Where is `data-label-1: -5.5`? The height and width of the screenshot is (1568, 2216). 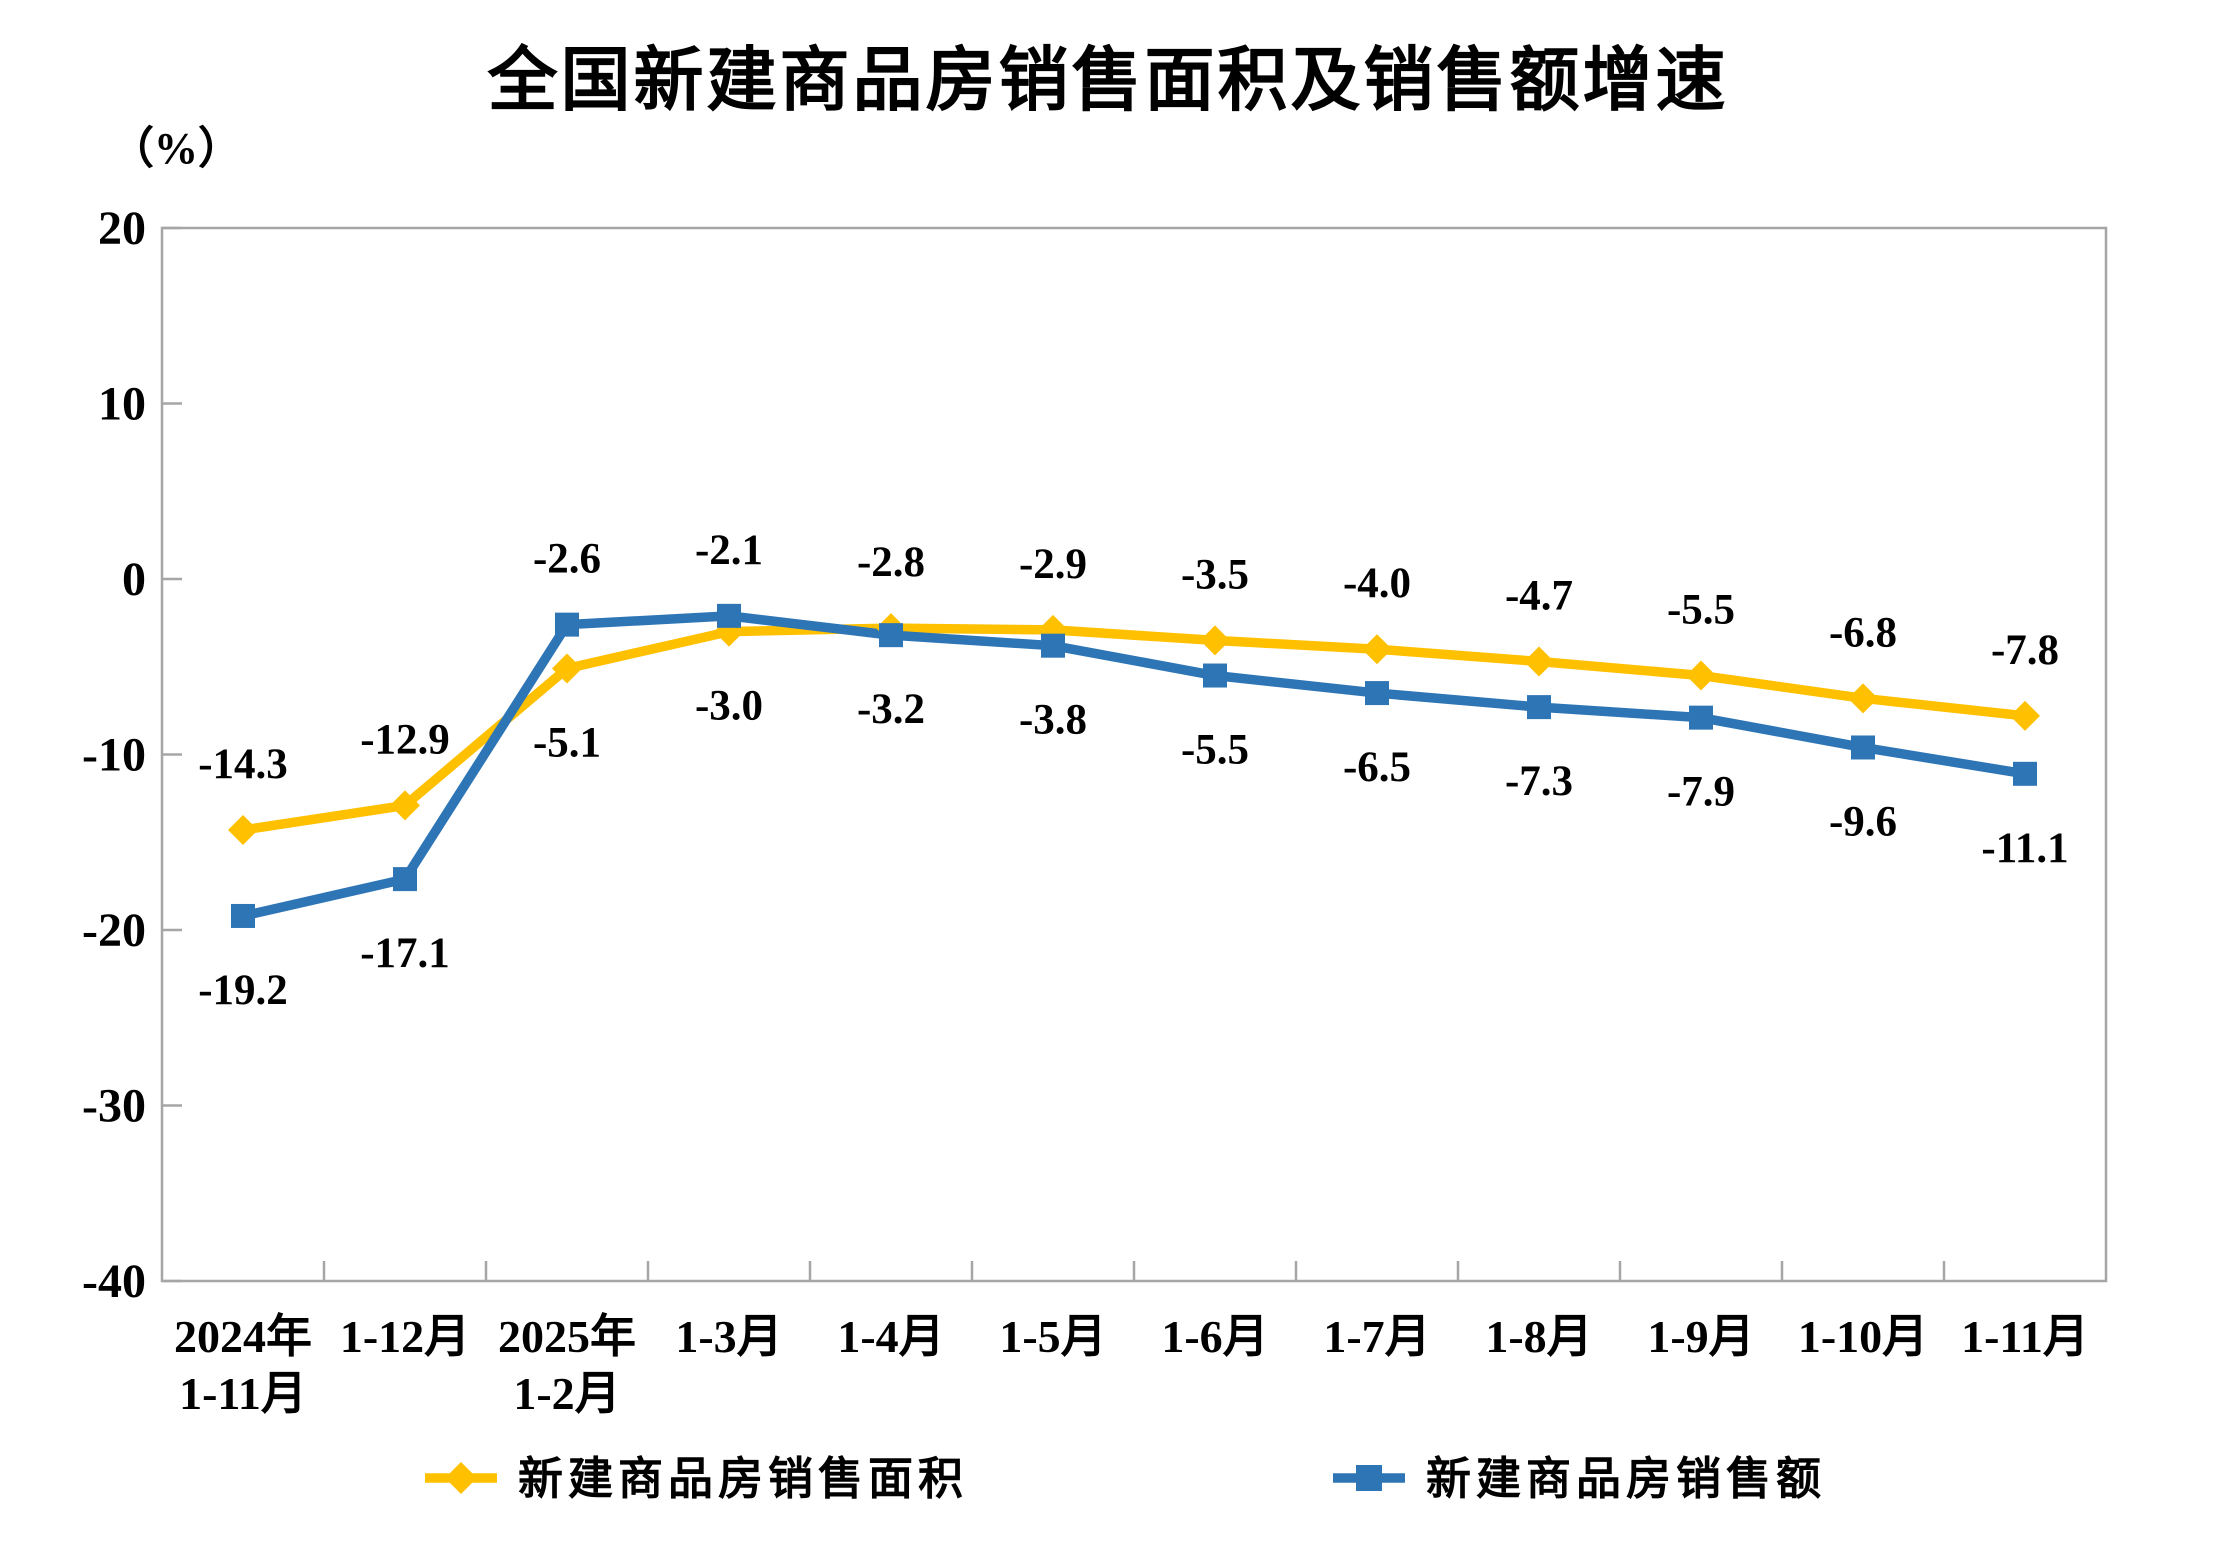 data-label-1: -5.5 is located at coordinates (1215, 750).